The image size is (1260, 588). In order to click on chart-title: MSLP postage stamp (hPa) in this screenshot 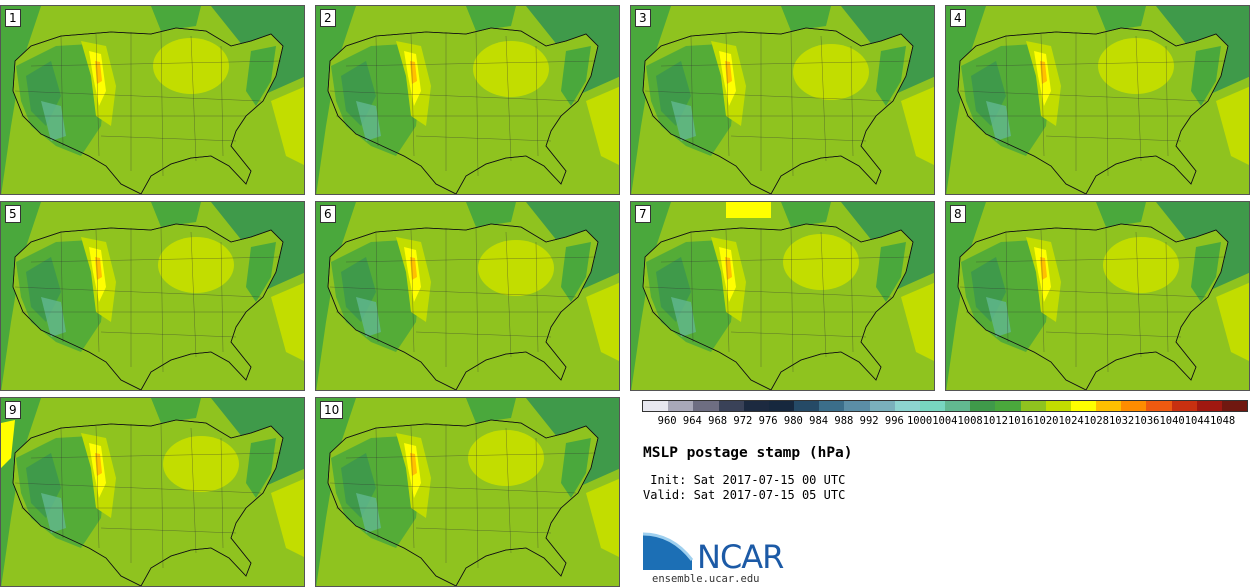, I will do `click(748, 453)`.